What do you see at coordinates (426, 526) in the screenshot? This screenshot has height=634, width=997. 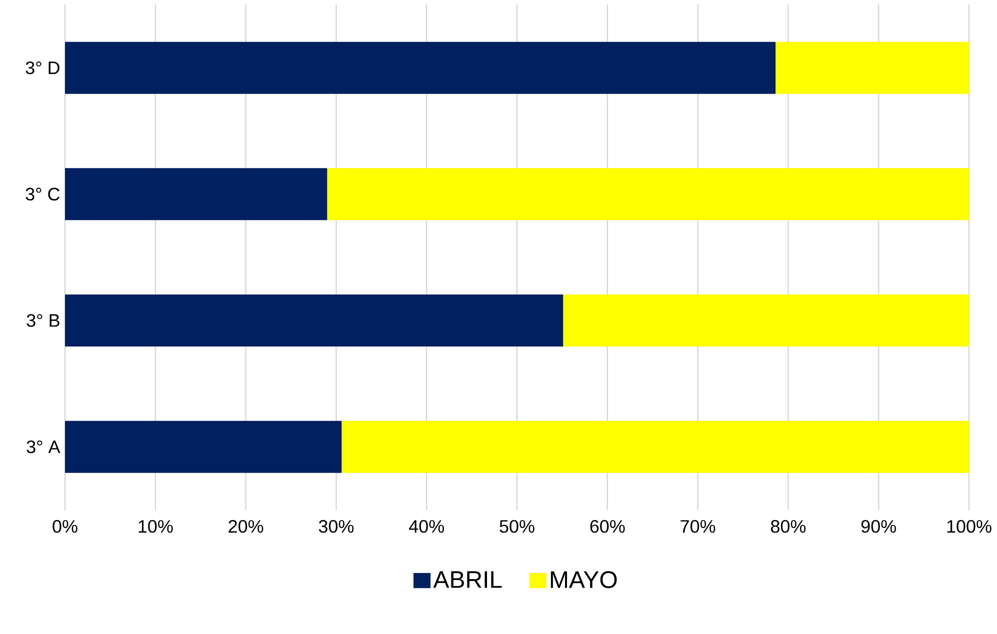 I see `x-tick-label: 40%` at bounding box center [426, 526].